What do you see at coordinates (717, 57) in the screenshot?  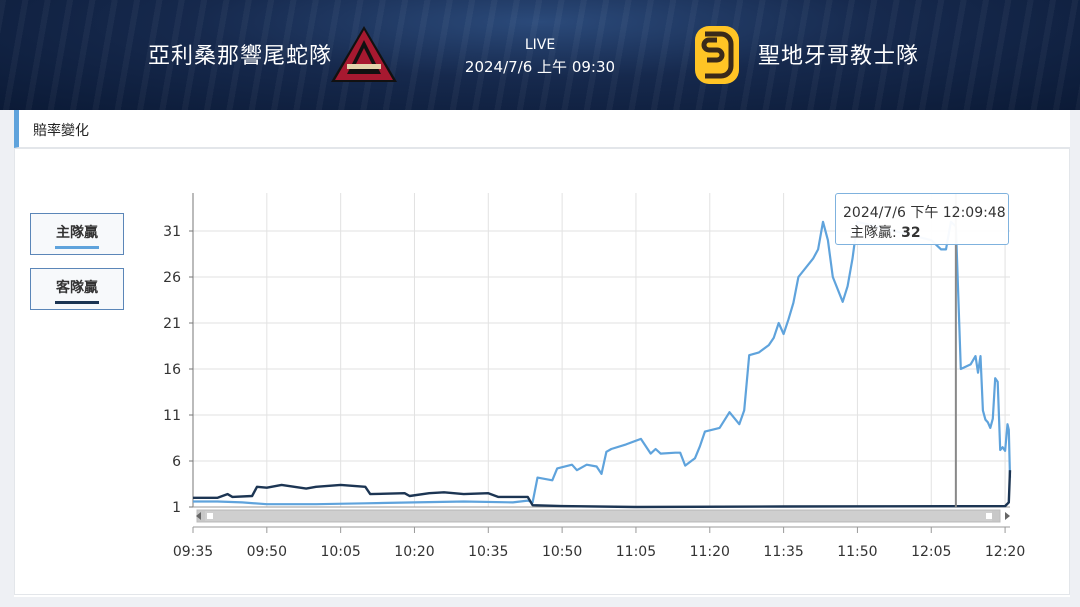 I see `padres-logo-icon` at bounding box center [717, 57].